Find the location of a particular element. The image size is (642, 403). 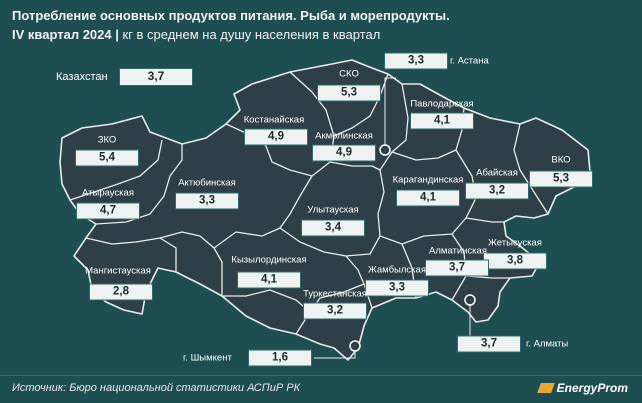

region-label-mangystau: Мангистауская is located at coordinates (118, 271).